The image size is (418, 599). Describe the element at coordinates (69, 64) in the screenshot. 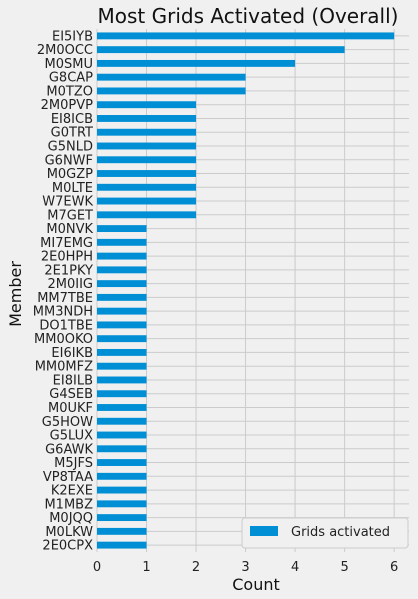

I see `y-tick-label: M0SMU` at that location.